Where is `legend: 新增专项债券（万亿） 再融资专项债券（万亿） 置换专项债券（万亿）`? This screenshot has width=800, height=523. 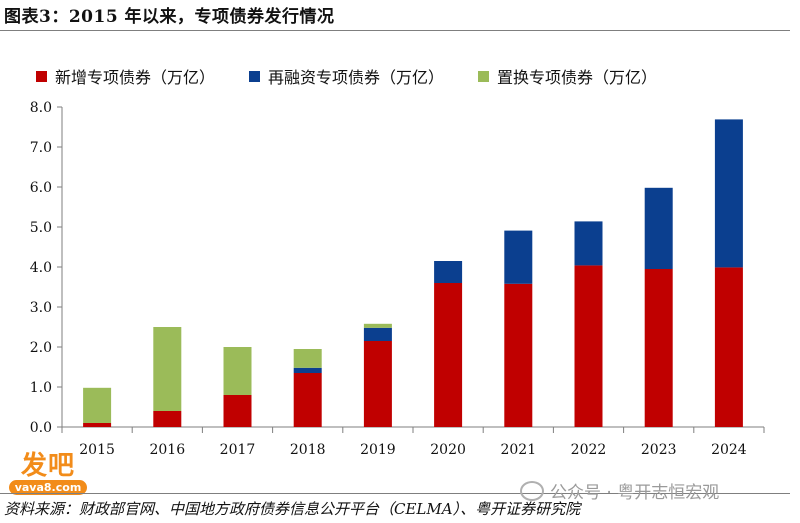
legend: 新增专项债券（万亿） 再融资专项债券（万亿） 置换专项债券（万亿） is located at coordinates (346, 76).